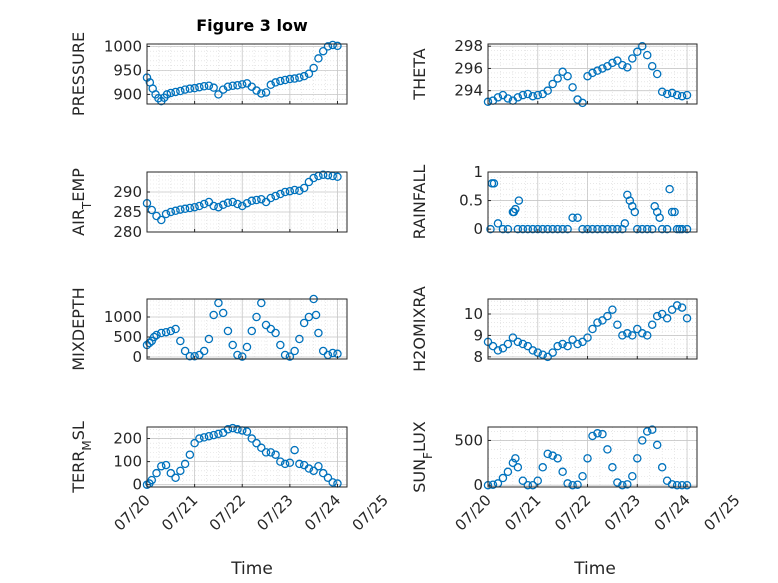 This screenshot has width=778, height=583. I want to click on y-axis-label: RAINFALL, so click(419, 202).